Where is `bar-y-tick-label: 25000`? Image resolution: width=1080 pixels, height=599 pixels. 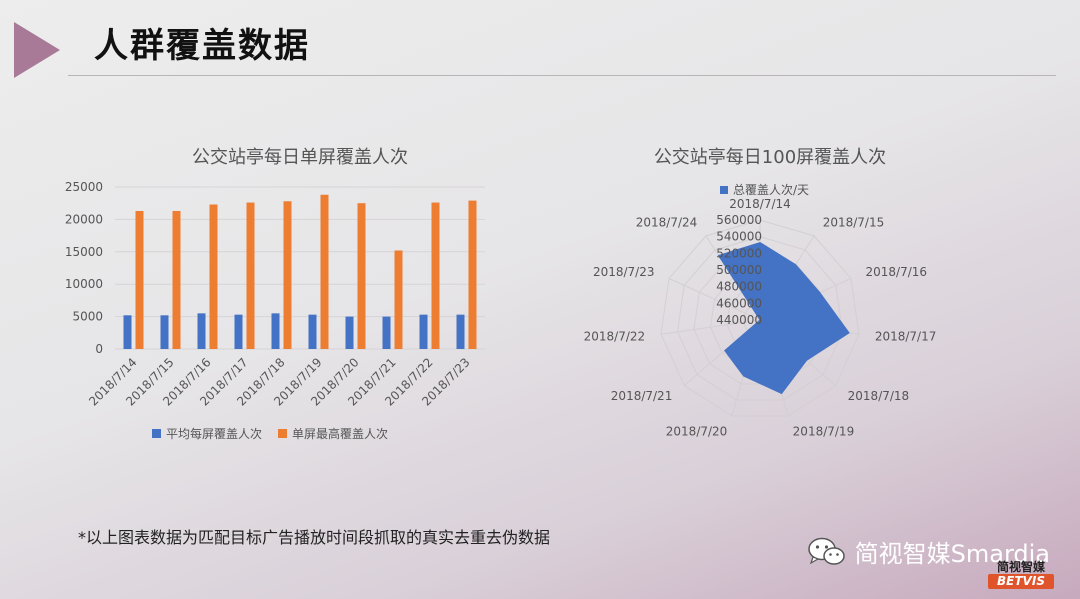
bar-y-tick-label: 25000 is located at coordinates (84, 187).